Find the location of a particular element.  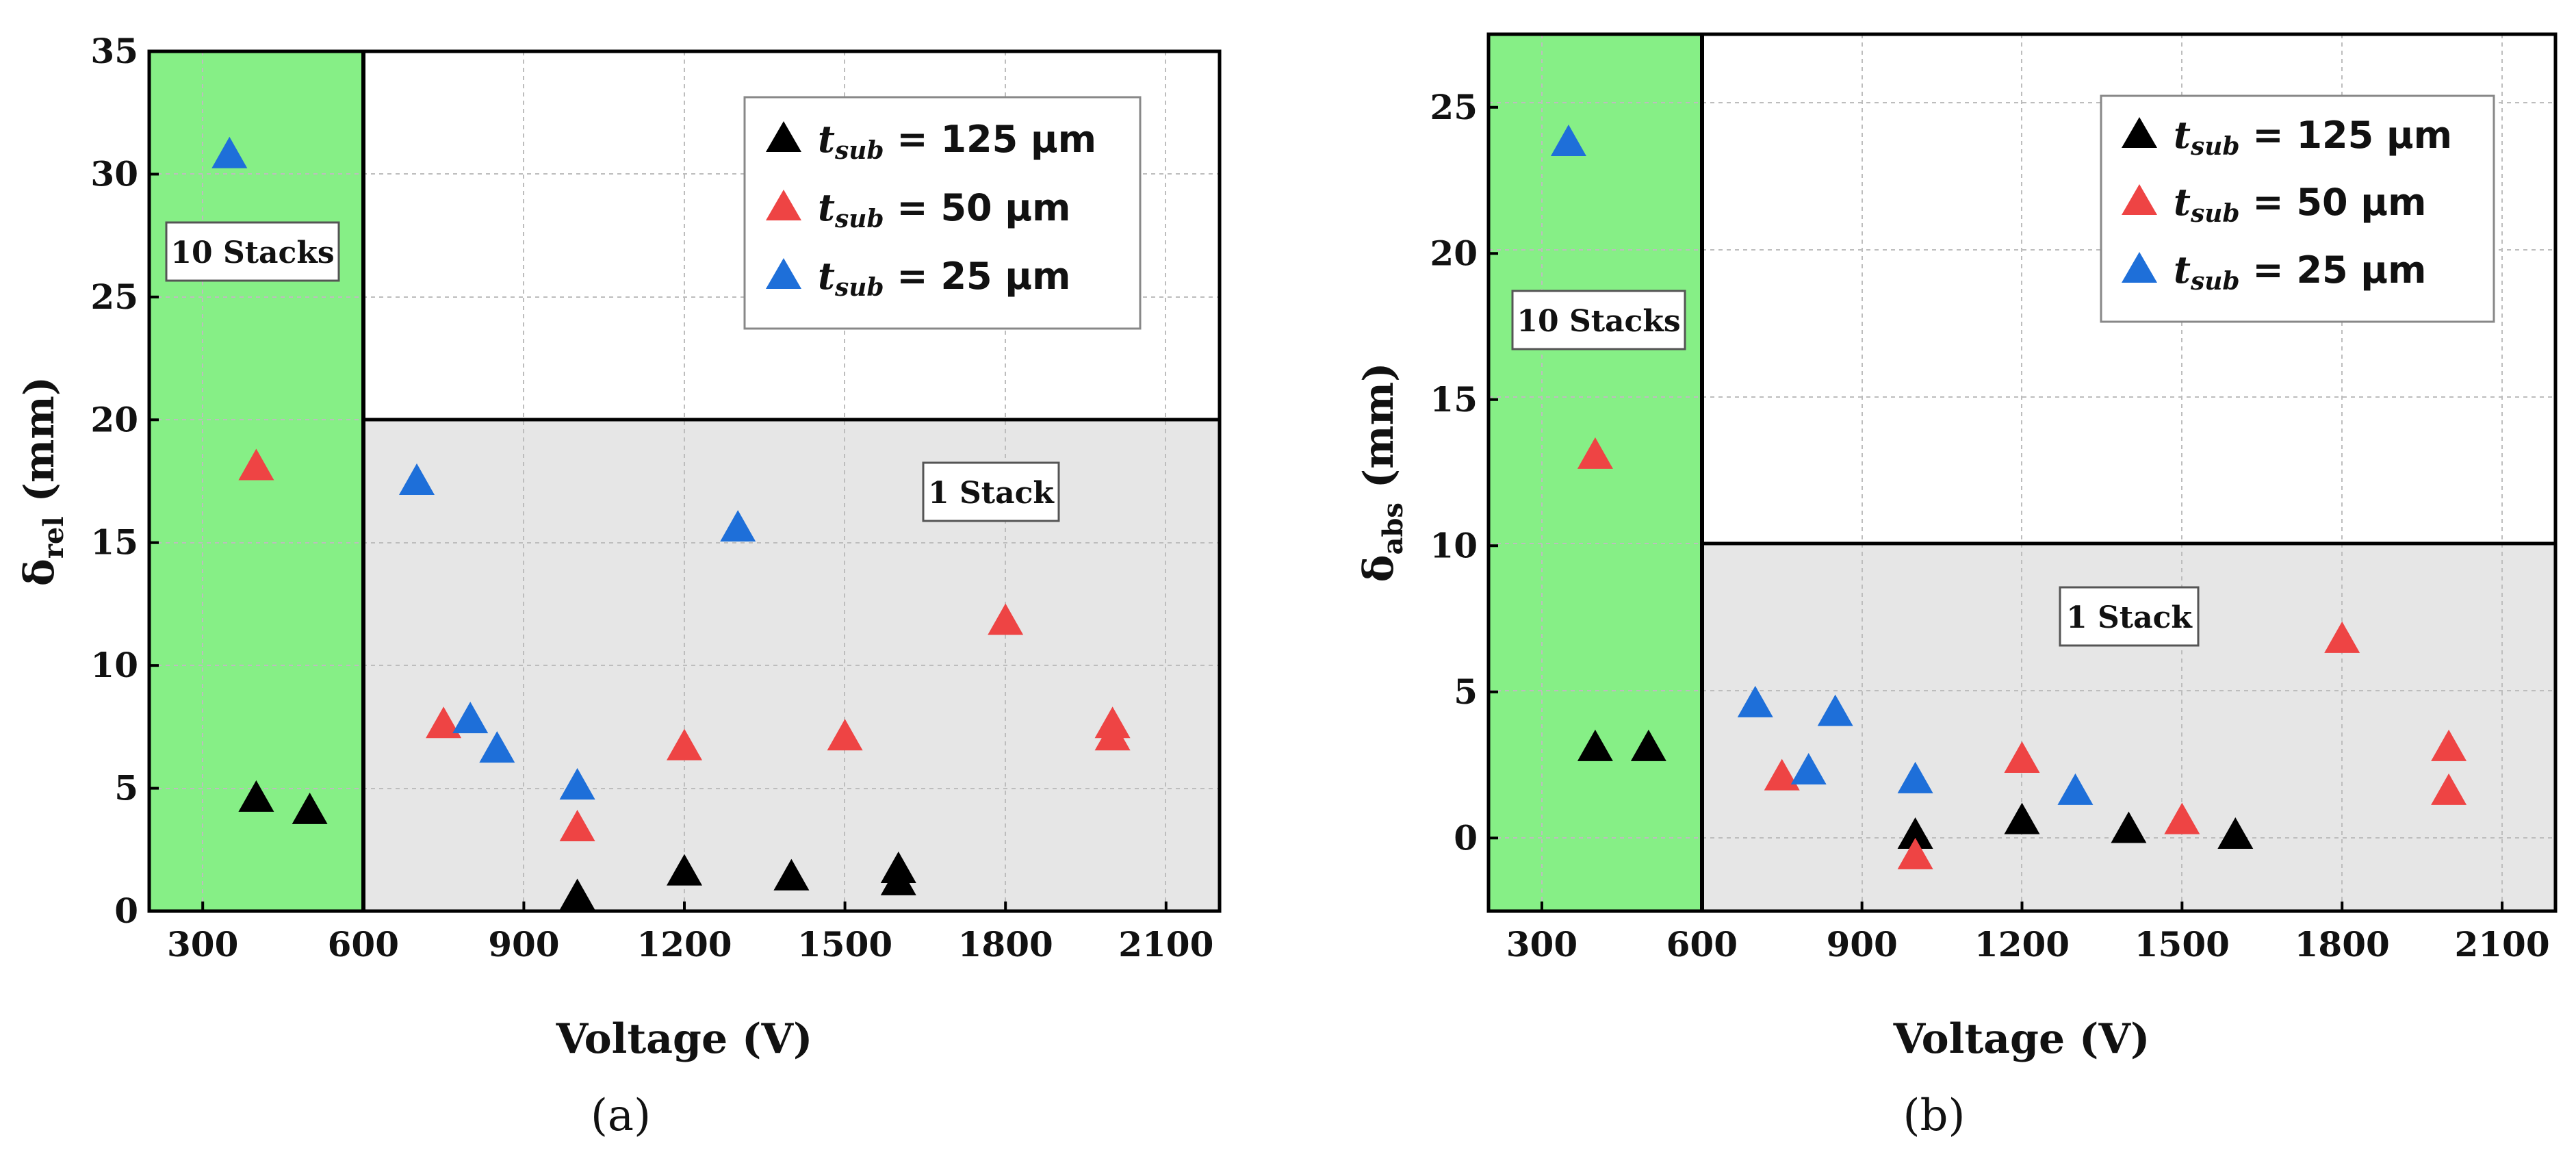

chart-b-label-10-stacks: 10 Stacks is located at coordinates (1598, 321).